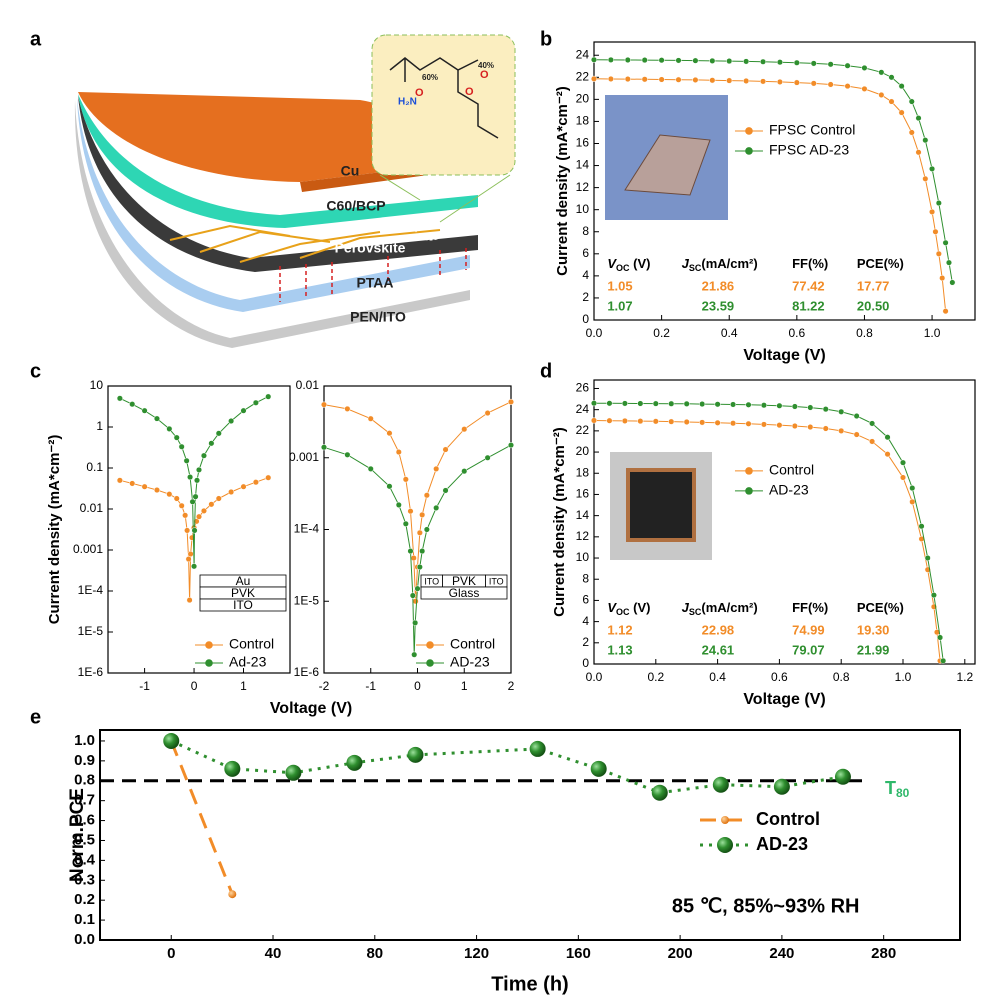 The width and height of the screenshot is (1000, 1000). Describe the element at coordinates (378, 317) in the screenshot. I see `layer-label: PEN/ITO` at that location.